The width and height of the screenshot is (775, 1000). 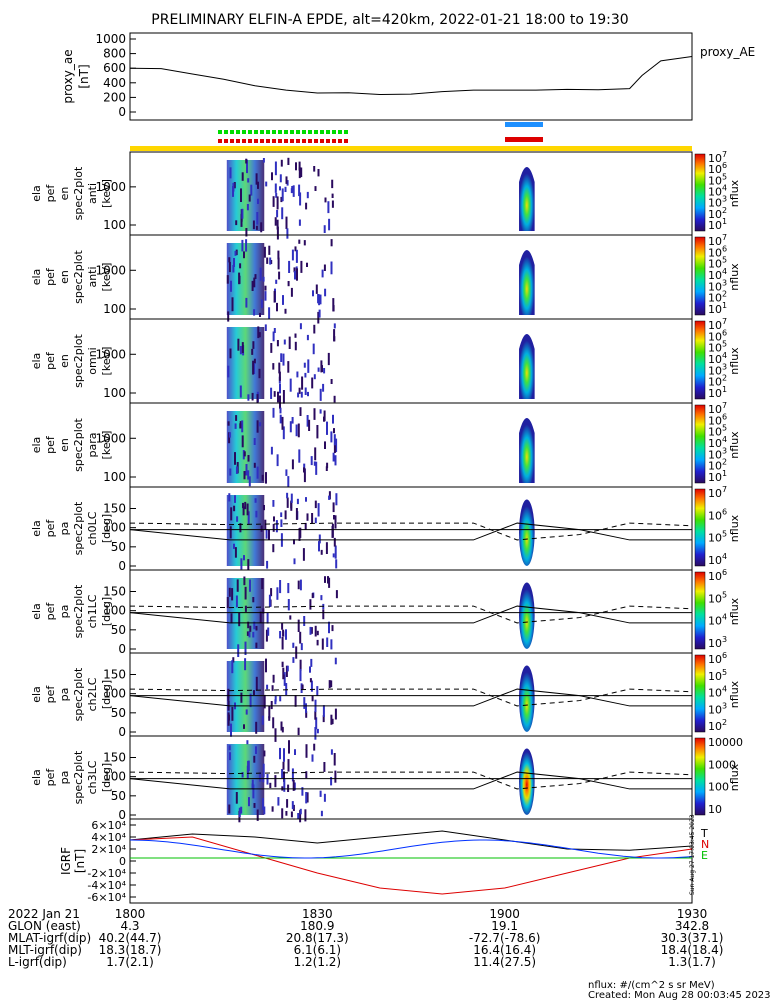 What do you see at coordinates (78, 193) in the screenshot?
I see `ylabel-part: spec2plot` at bounding box center [78, 193].